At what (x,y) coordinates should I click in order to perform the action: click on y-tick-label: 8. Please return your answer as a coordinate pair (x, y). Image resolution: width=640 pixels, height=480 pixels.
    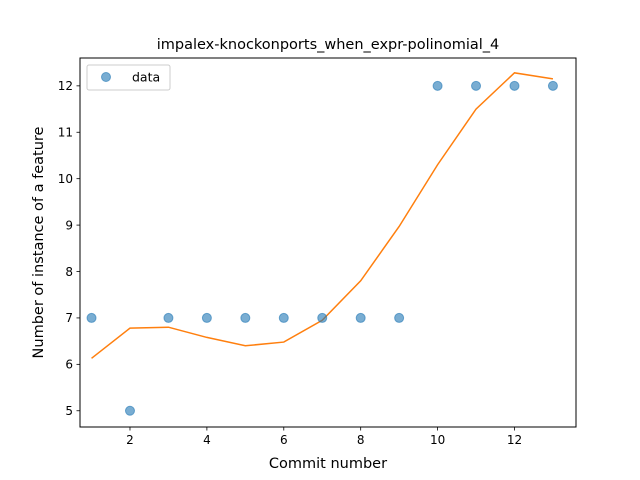
    Looking at the image, I should click on (69, 272).